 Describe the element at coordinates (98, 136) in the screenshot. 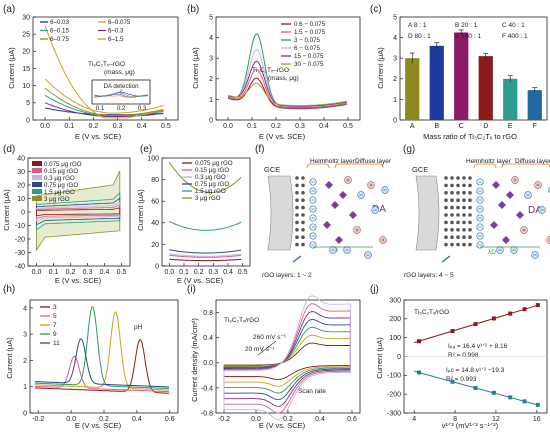

I see `xlabel-a: E (V vs. SCE)` at that location.